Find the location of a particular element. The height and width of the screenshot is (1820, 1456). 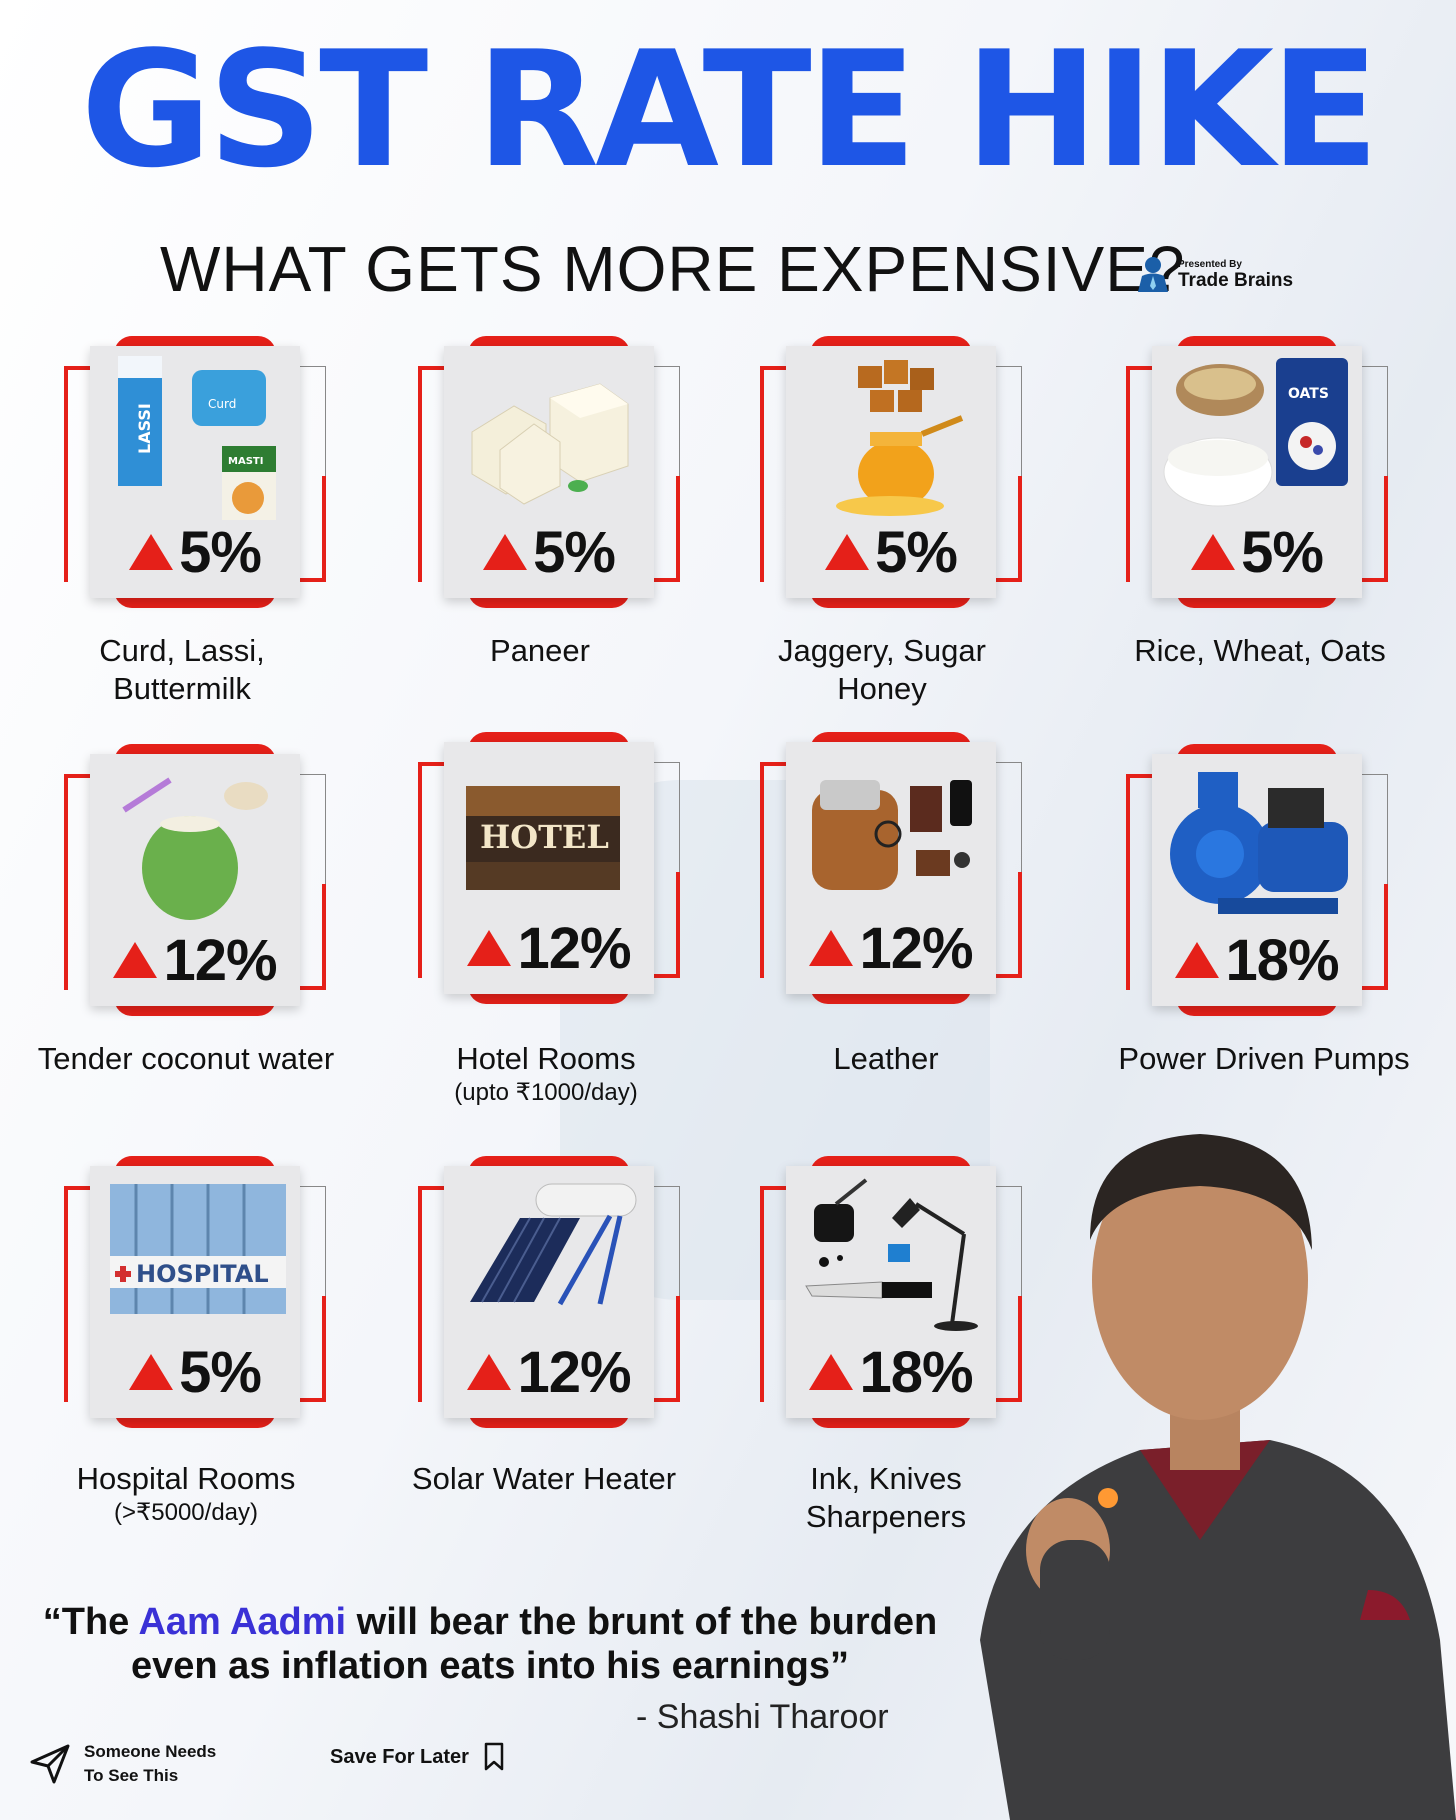

item-label: Hospital Rooms (>₹5000/day) is located at coordinates (186, 1494).